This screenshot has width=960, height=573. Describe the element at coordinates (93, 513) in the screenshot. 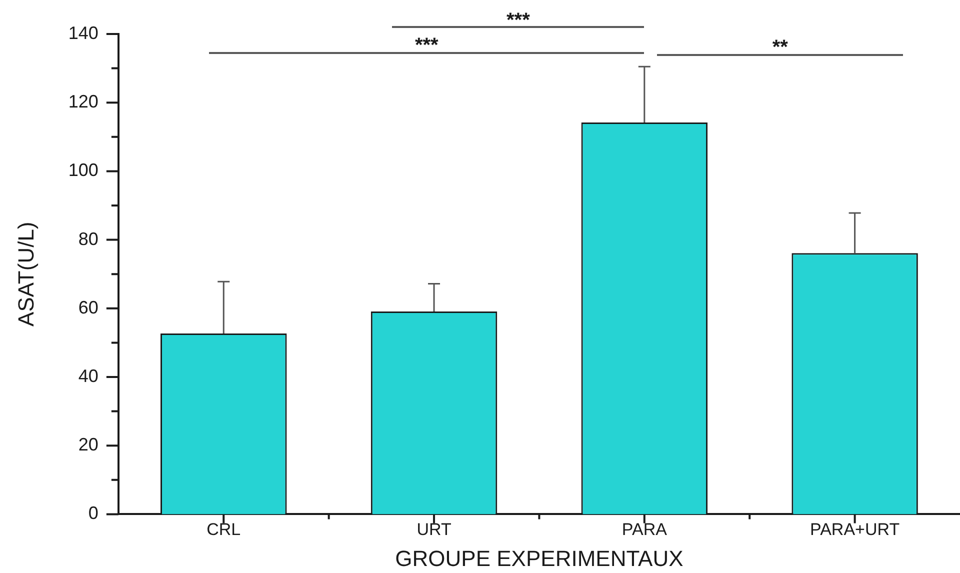

I see `y-tick-label: 0` at that location.